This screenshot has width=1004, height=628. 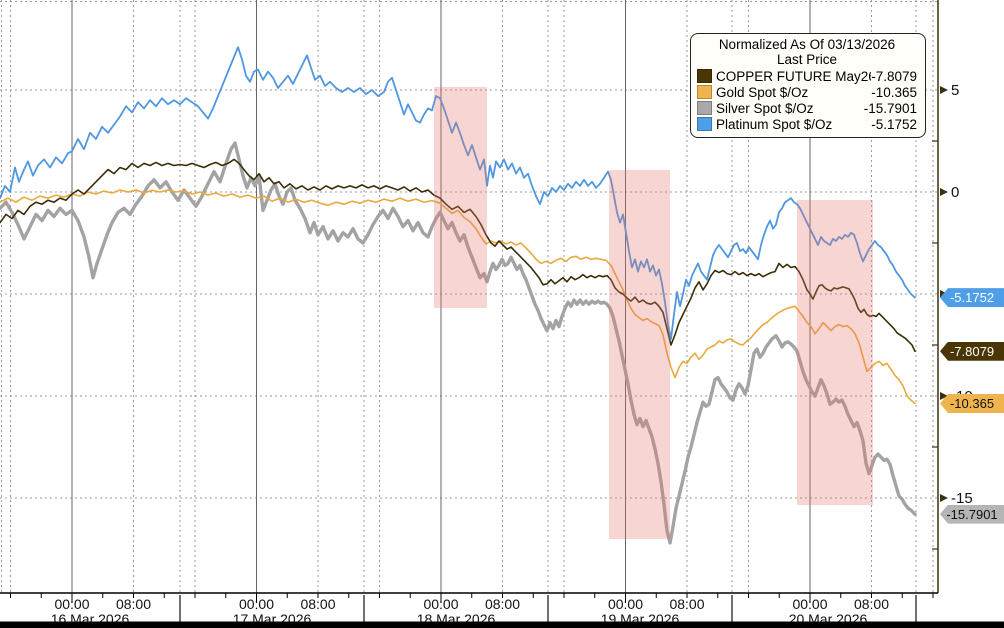 What do you see at coordinates (502, 624) in the screenshot?
I see `bottom-bar` at bounding box center [502, 624].